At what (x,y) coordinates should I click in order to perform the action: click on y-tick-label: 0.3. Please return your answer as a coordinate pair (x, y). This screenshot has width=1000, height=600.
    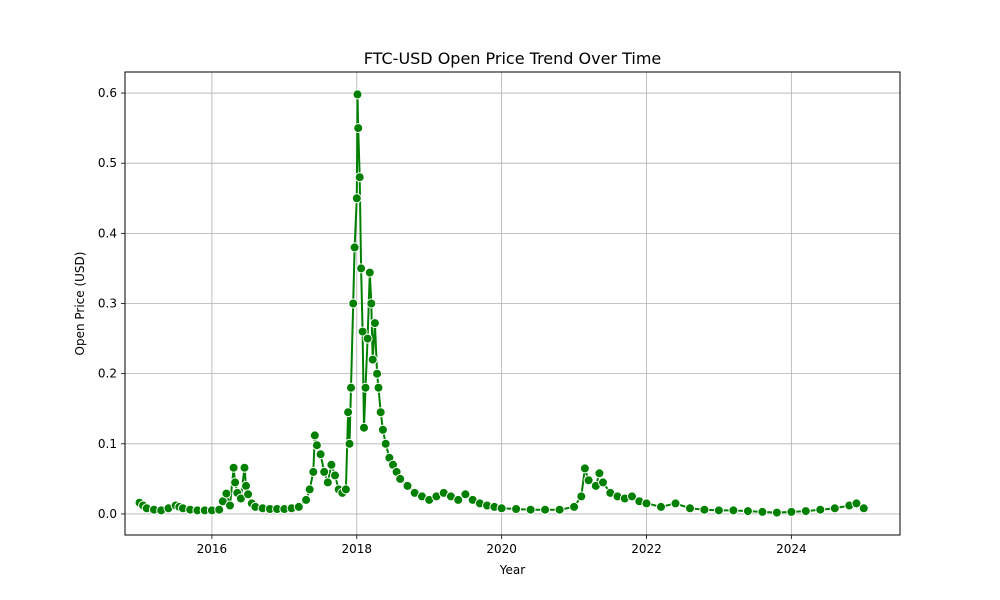
    Looking at the image, I should click on (107, 304).